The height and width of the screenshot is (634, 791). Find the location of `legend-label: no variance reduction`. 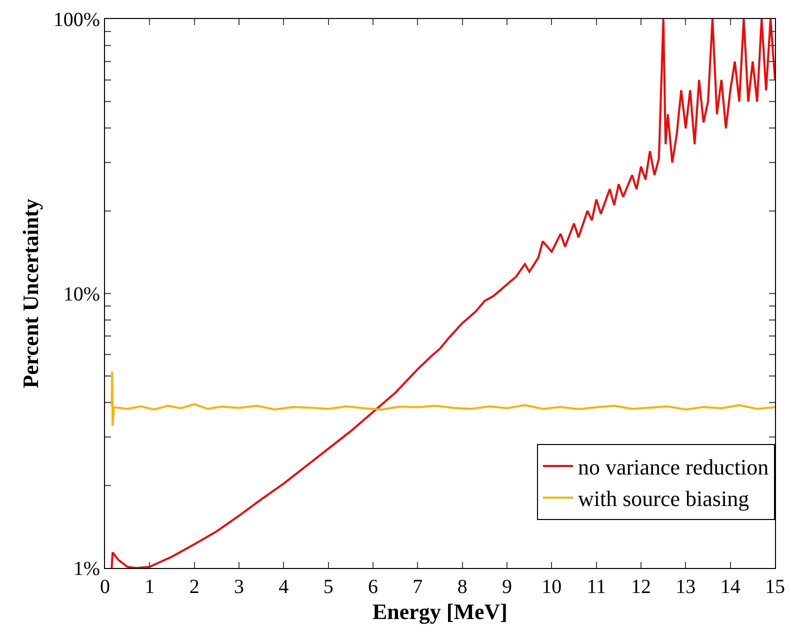

legend-label: no variance reduction is located at coordinates (673, 467).